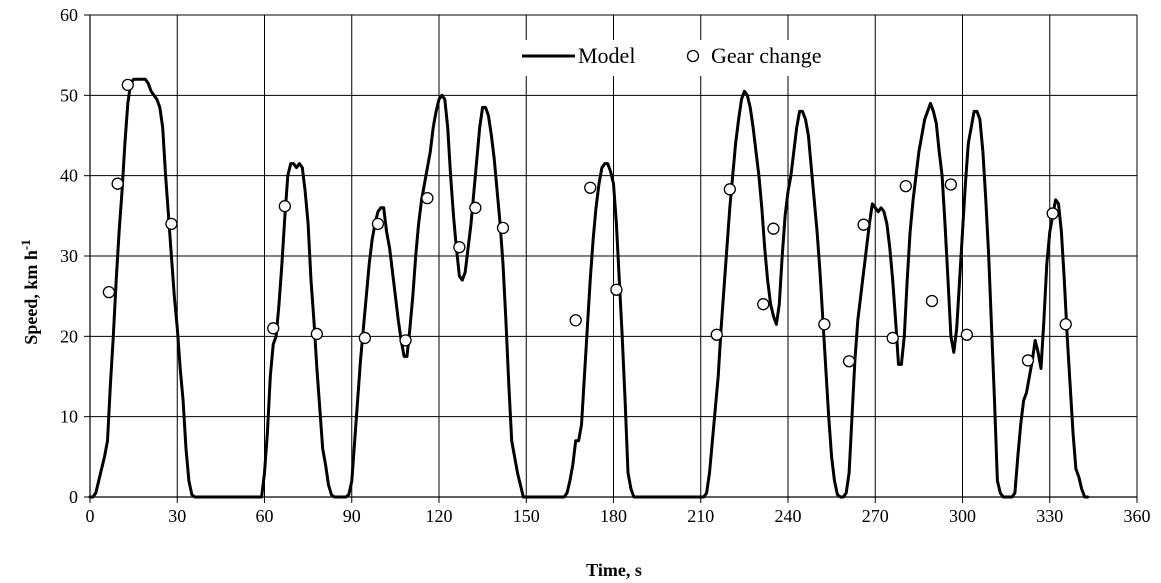 The width and height of the screenshot is (1161, 583). I want to click on x-tick-label: 90, so click(352, 516).